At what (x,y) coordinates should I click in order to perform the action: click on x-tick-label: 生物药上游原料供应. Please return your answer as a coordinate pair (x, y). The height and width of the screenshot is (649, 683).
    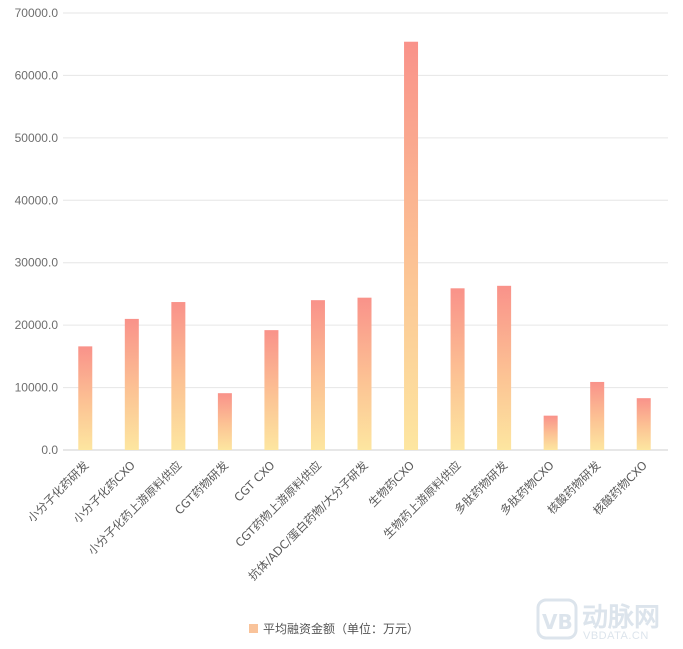
    Looking at the image, I should click on (422, 499).